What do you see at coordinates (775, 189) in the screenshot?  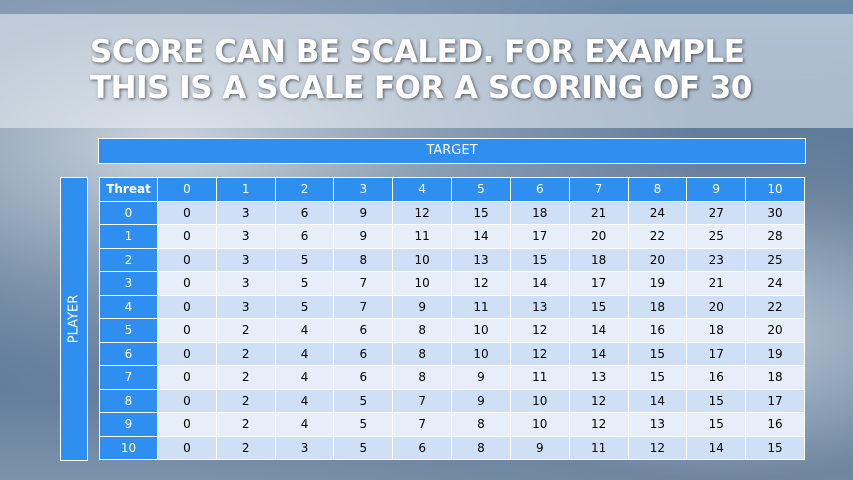 I see `column-header: 10` at bounding box center [775, 189].